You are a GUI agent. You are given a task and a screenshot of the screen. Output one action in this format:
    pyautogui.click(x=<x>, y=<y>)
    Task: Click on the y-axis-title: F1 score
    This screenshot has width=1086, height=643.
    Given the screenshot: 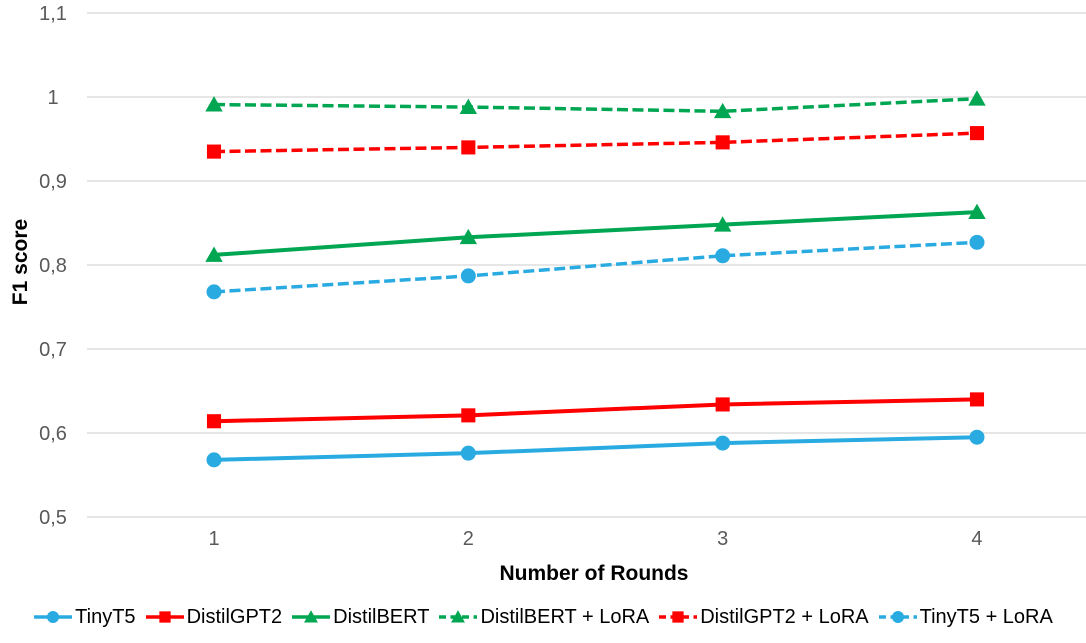 What is the action you would take?
    pyautogui.click(x=20, y=262)
    